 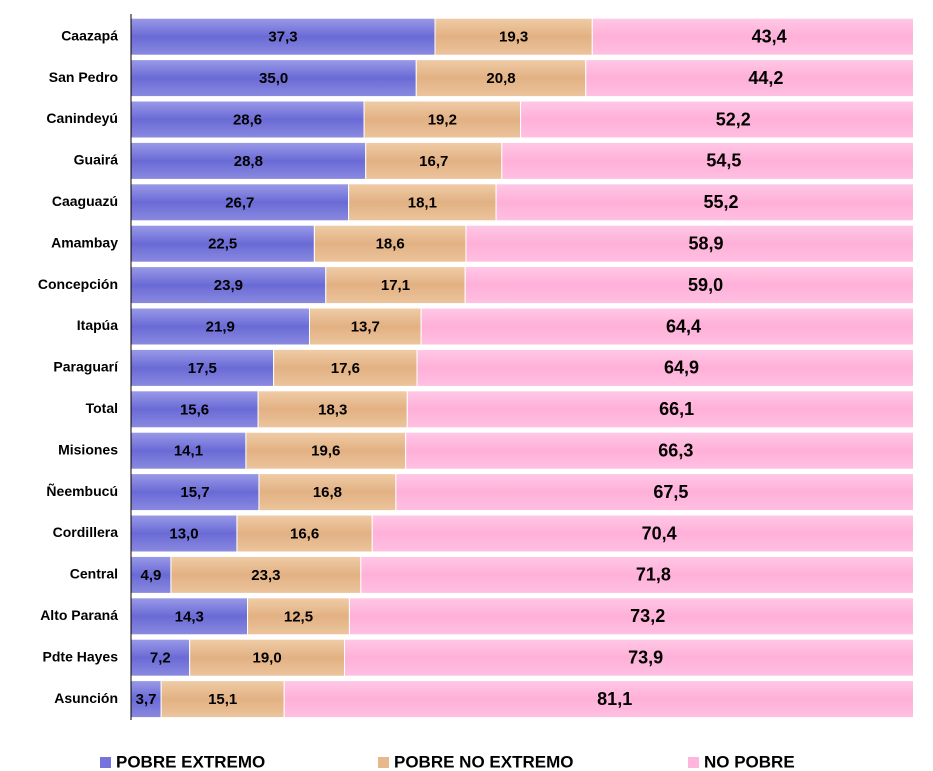 I want to click on data-label: 70,4, so click(x=659, y=533).